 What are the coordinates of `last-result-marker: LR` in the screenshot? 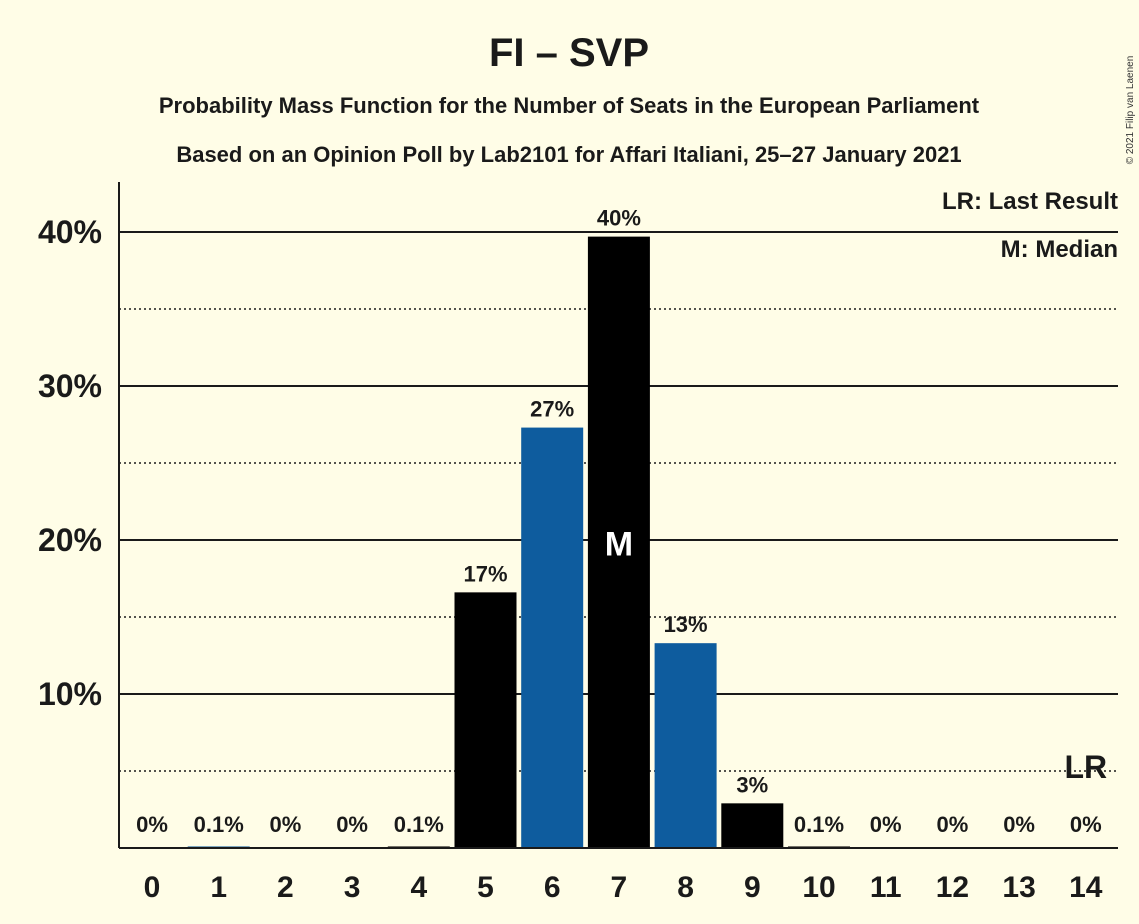 It's located at (1085, 767).